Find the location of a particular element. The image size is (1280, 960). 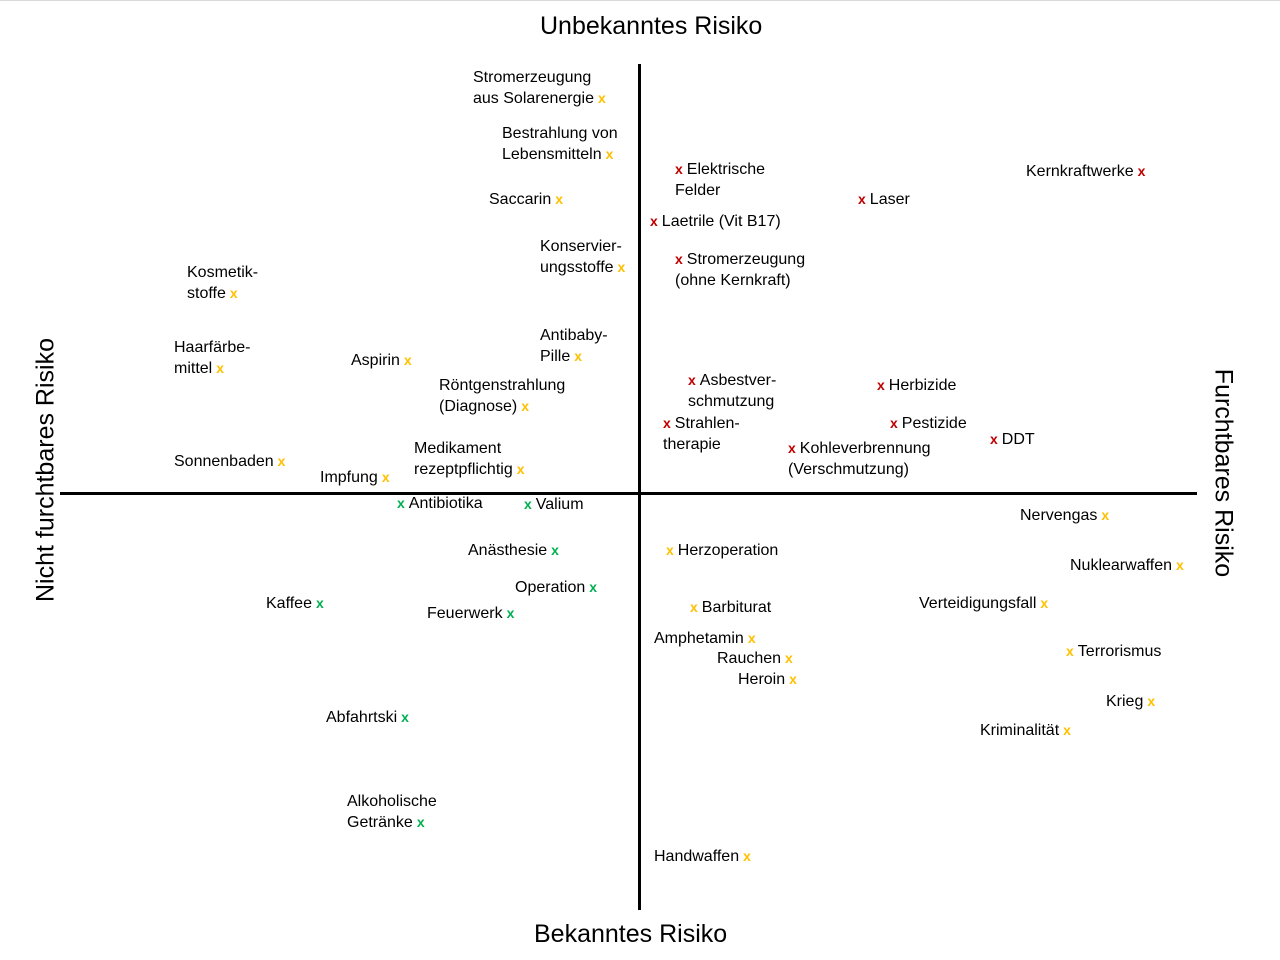

risk-item-label: Abfahrtski is located at coordinates (362, 717).